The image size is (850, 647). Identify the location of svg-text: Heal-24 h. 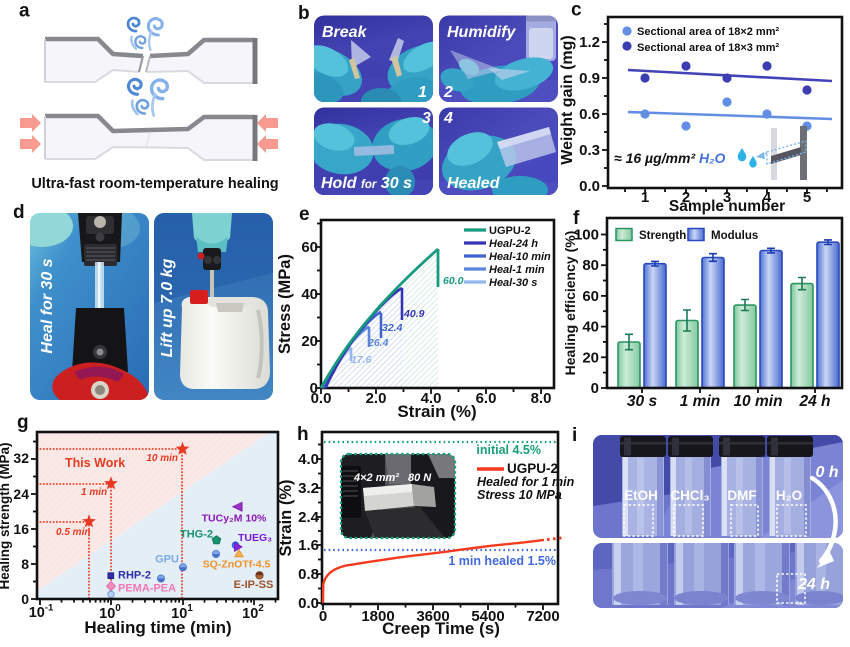
(513, 244).